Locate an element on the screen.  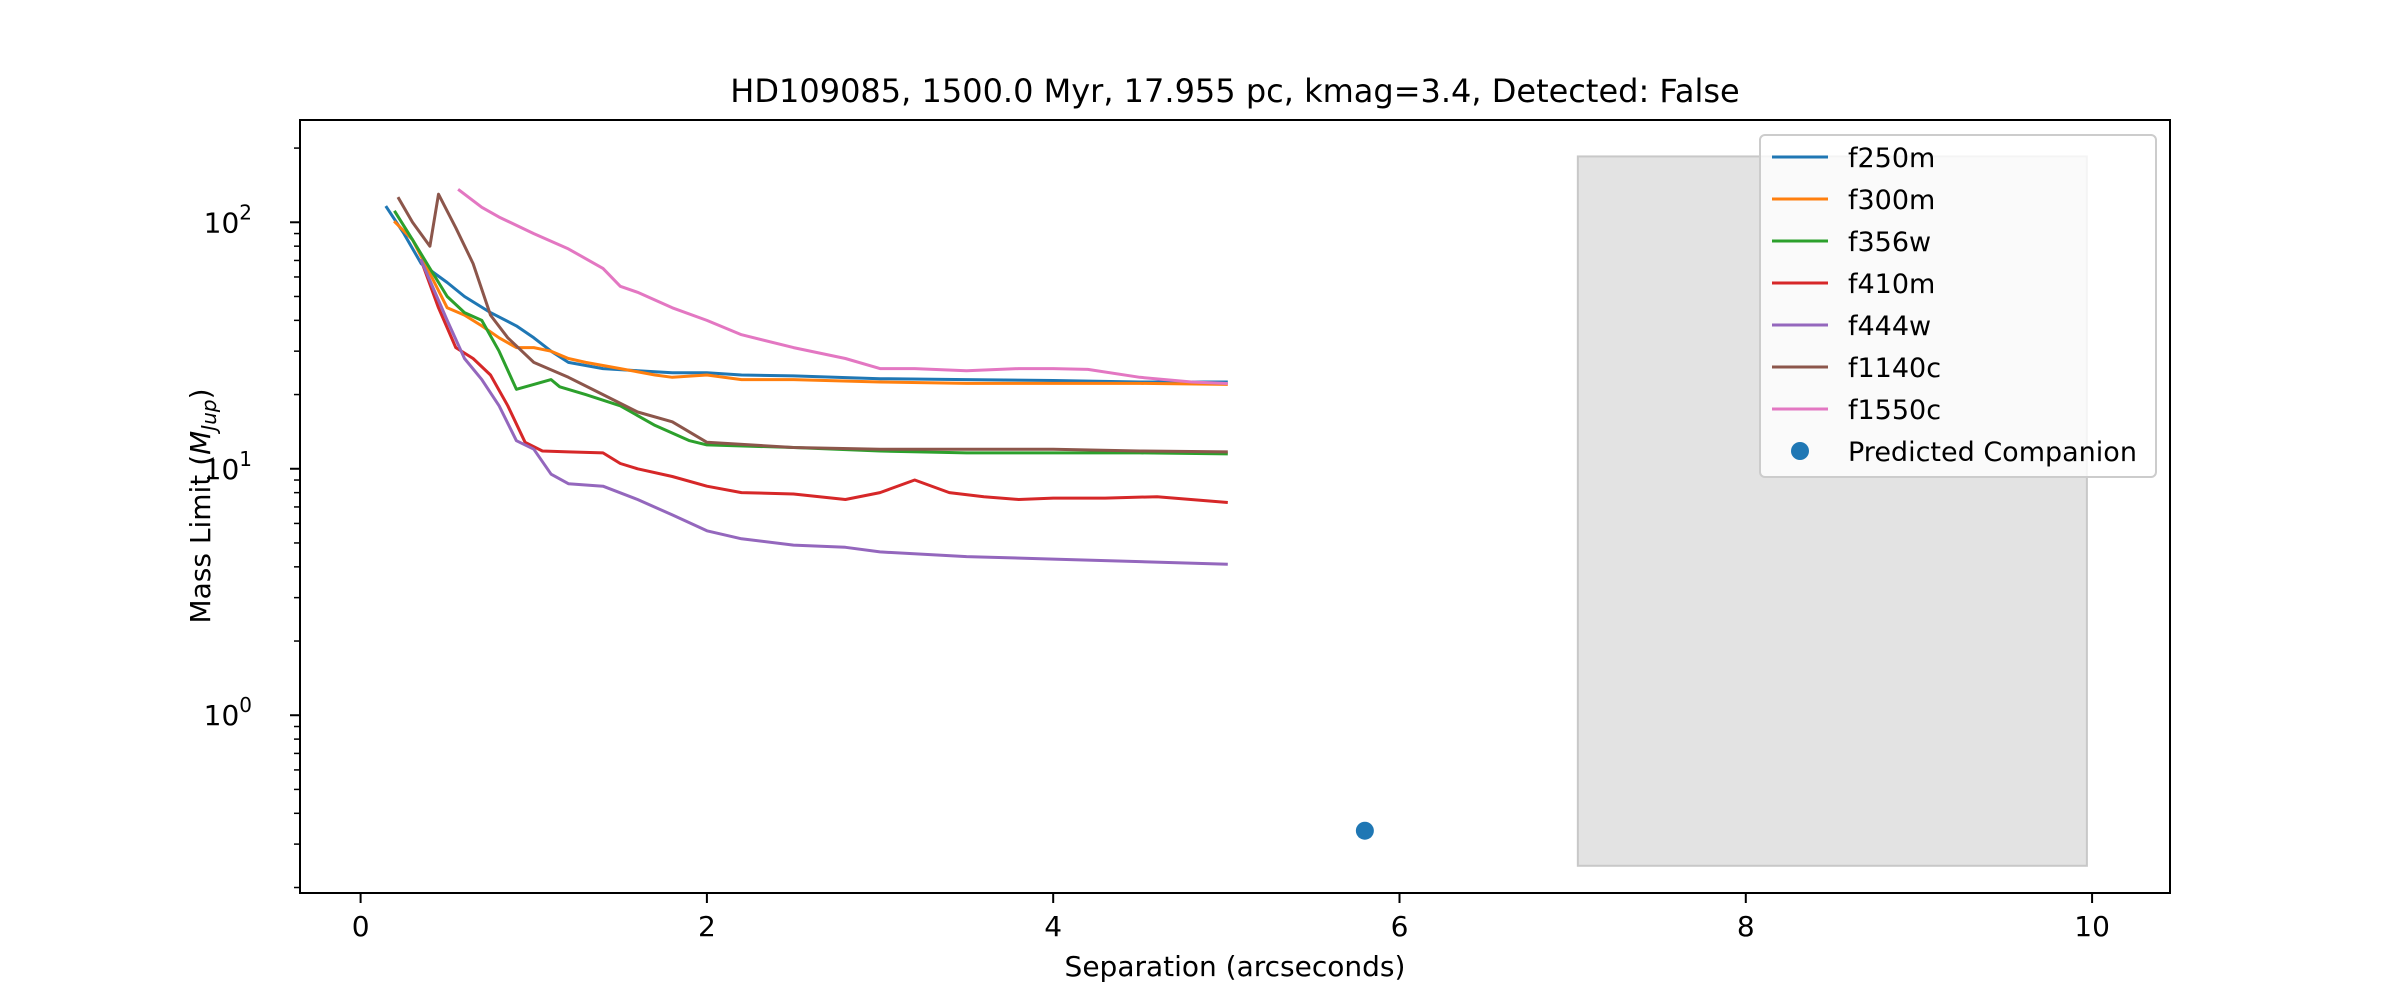
y-axis-label: Mass Limit (MJup) is located at coordinates (202, 505).